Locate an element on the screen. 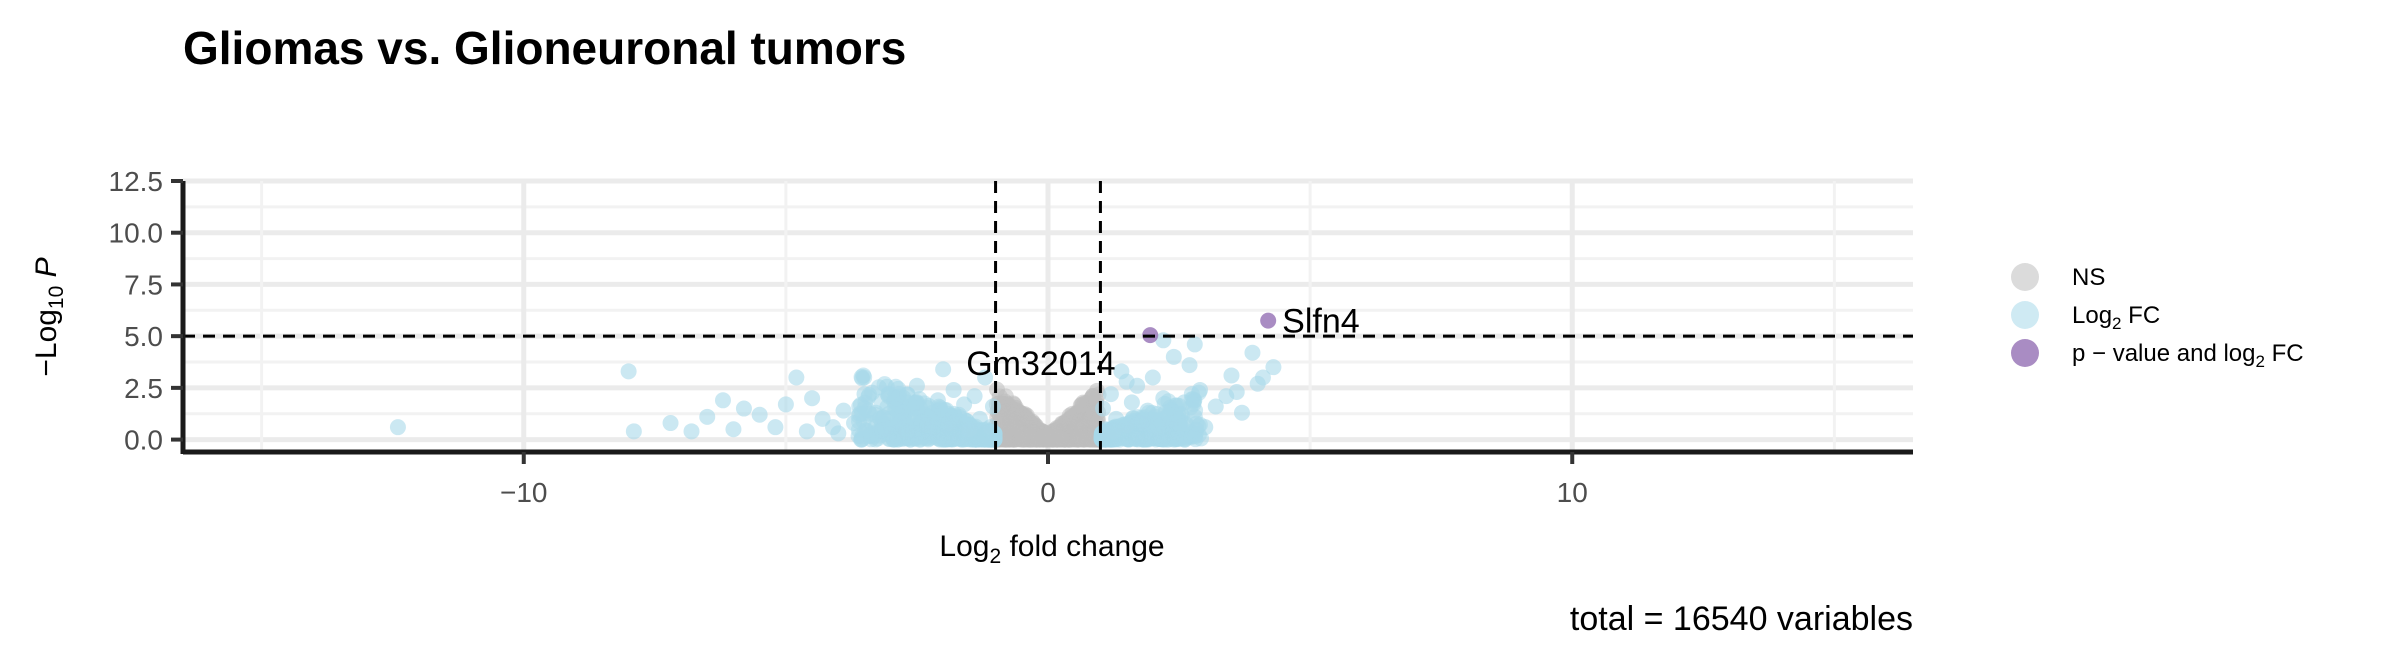 The height and width of the screenshot is (670, 2400). legend: NS Log2 FC p − value and log2 FC is located at coordinates (2157, 317).